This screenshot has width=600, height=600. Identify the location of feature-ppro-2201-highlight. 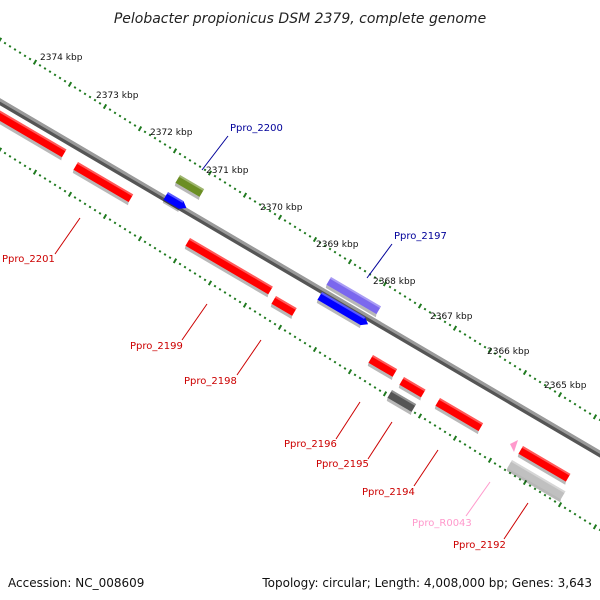
(105, 179).